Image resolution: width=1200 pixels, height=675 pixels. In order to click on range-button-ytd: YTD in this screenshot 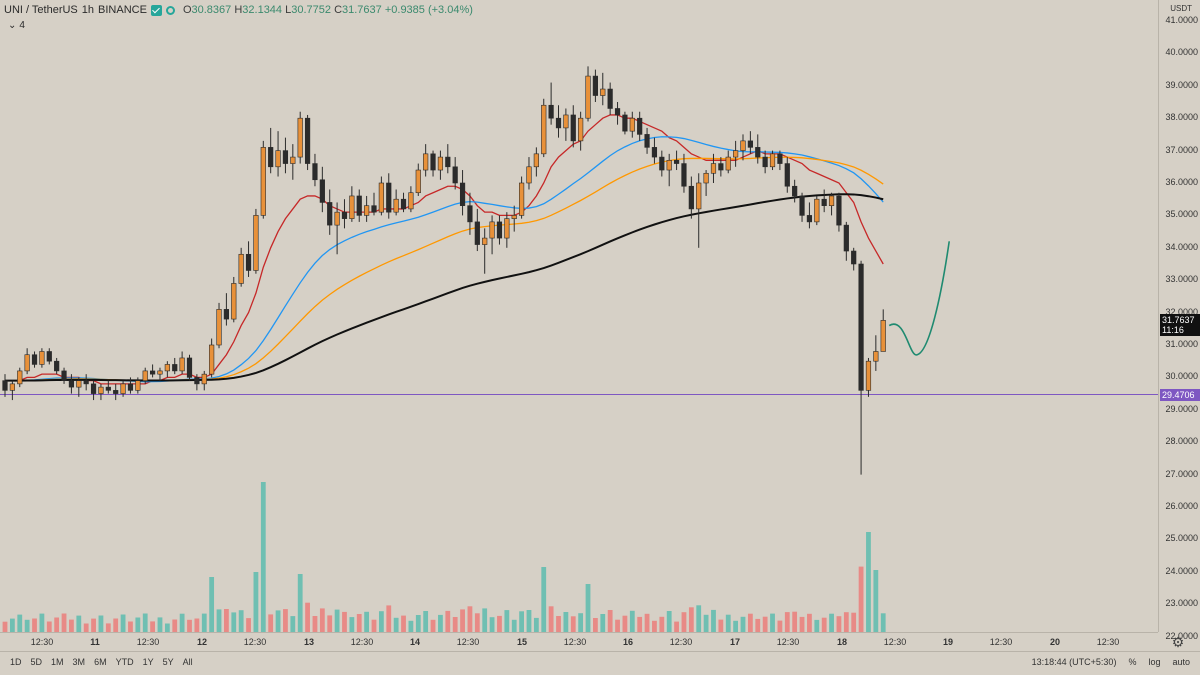, I will do `click(124, 662)`.